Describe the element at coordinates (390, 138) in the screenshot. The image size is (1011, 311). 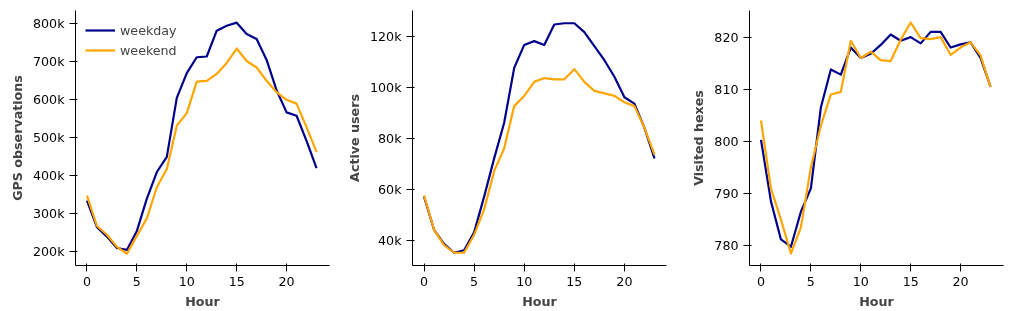
I see `y-tick-label: 80k` at that location.